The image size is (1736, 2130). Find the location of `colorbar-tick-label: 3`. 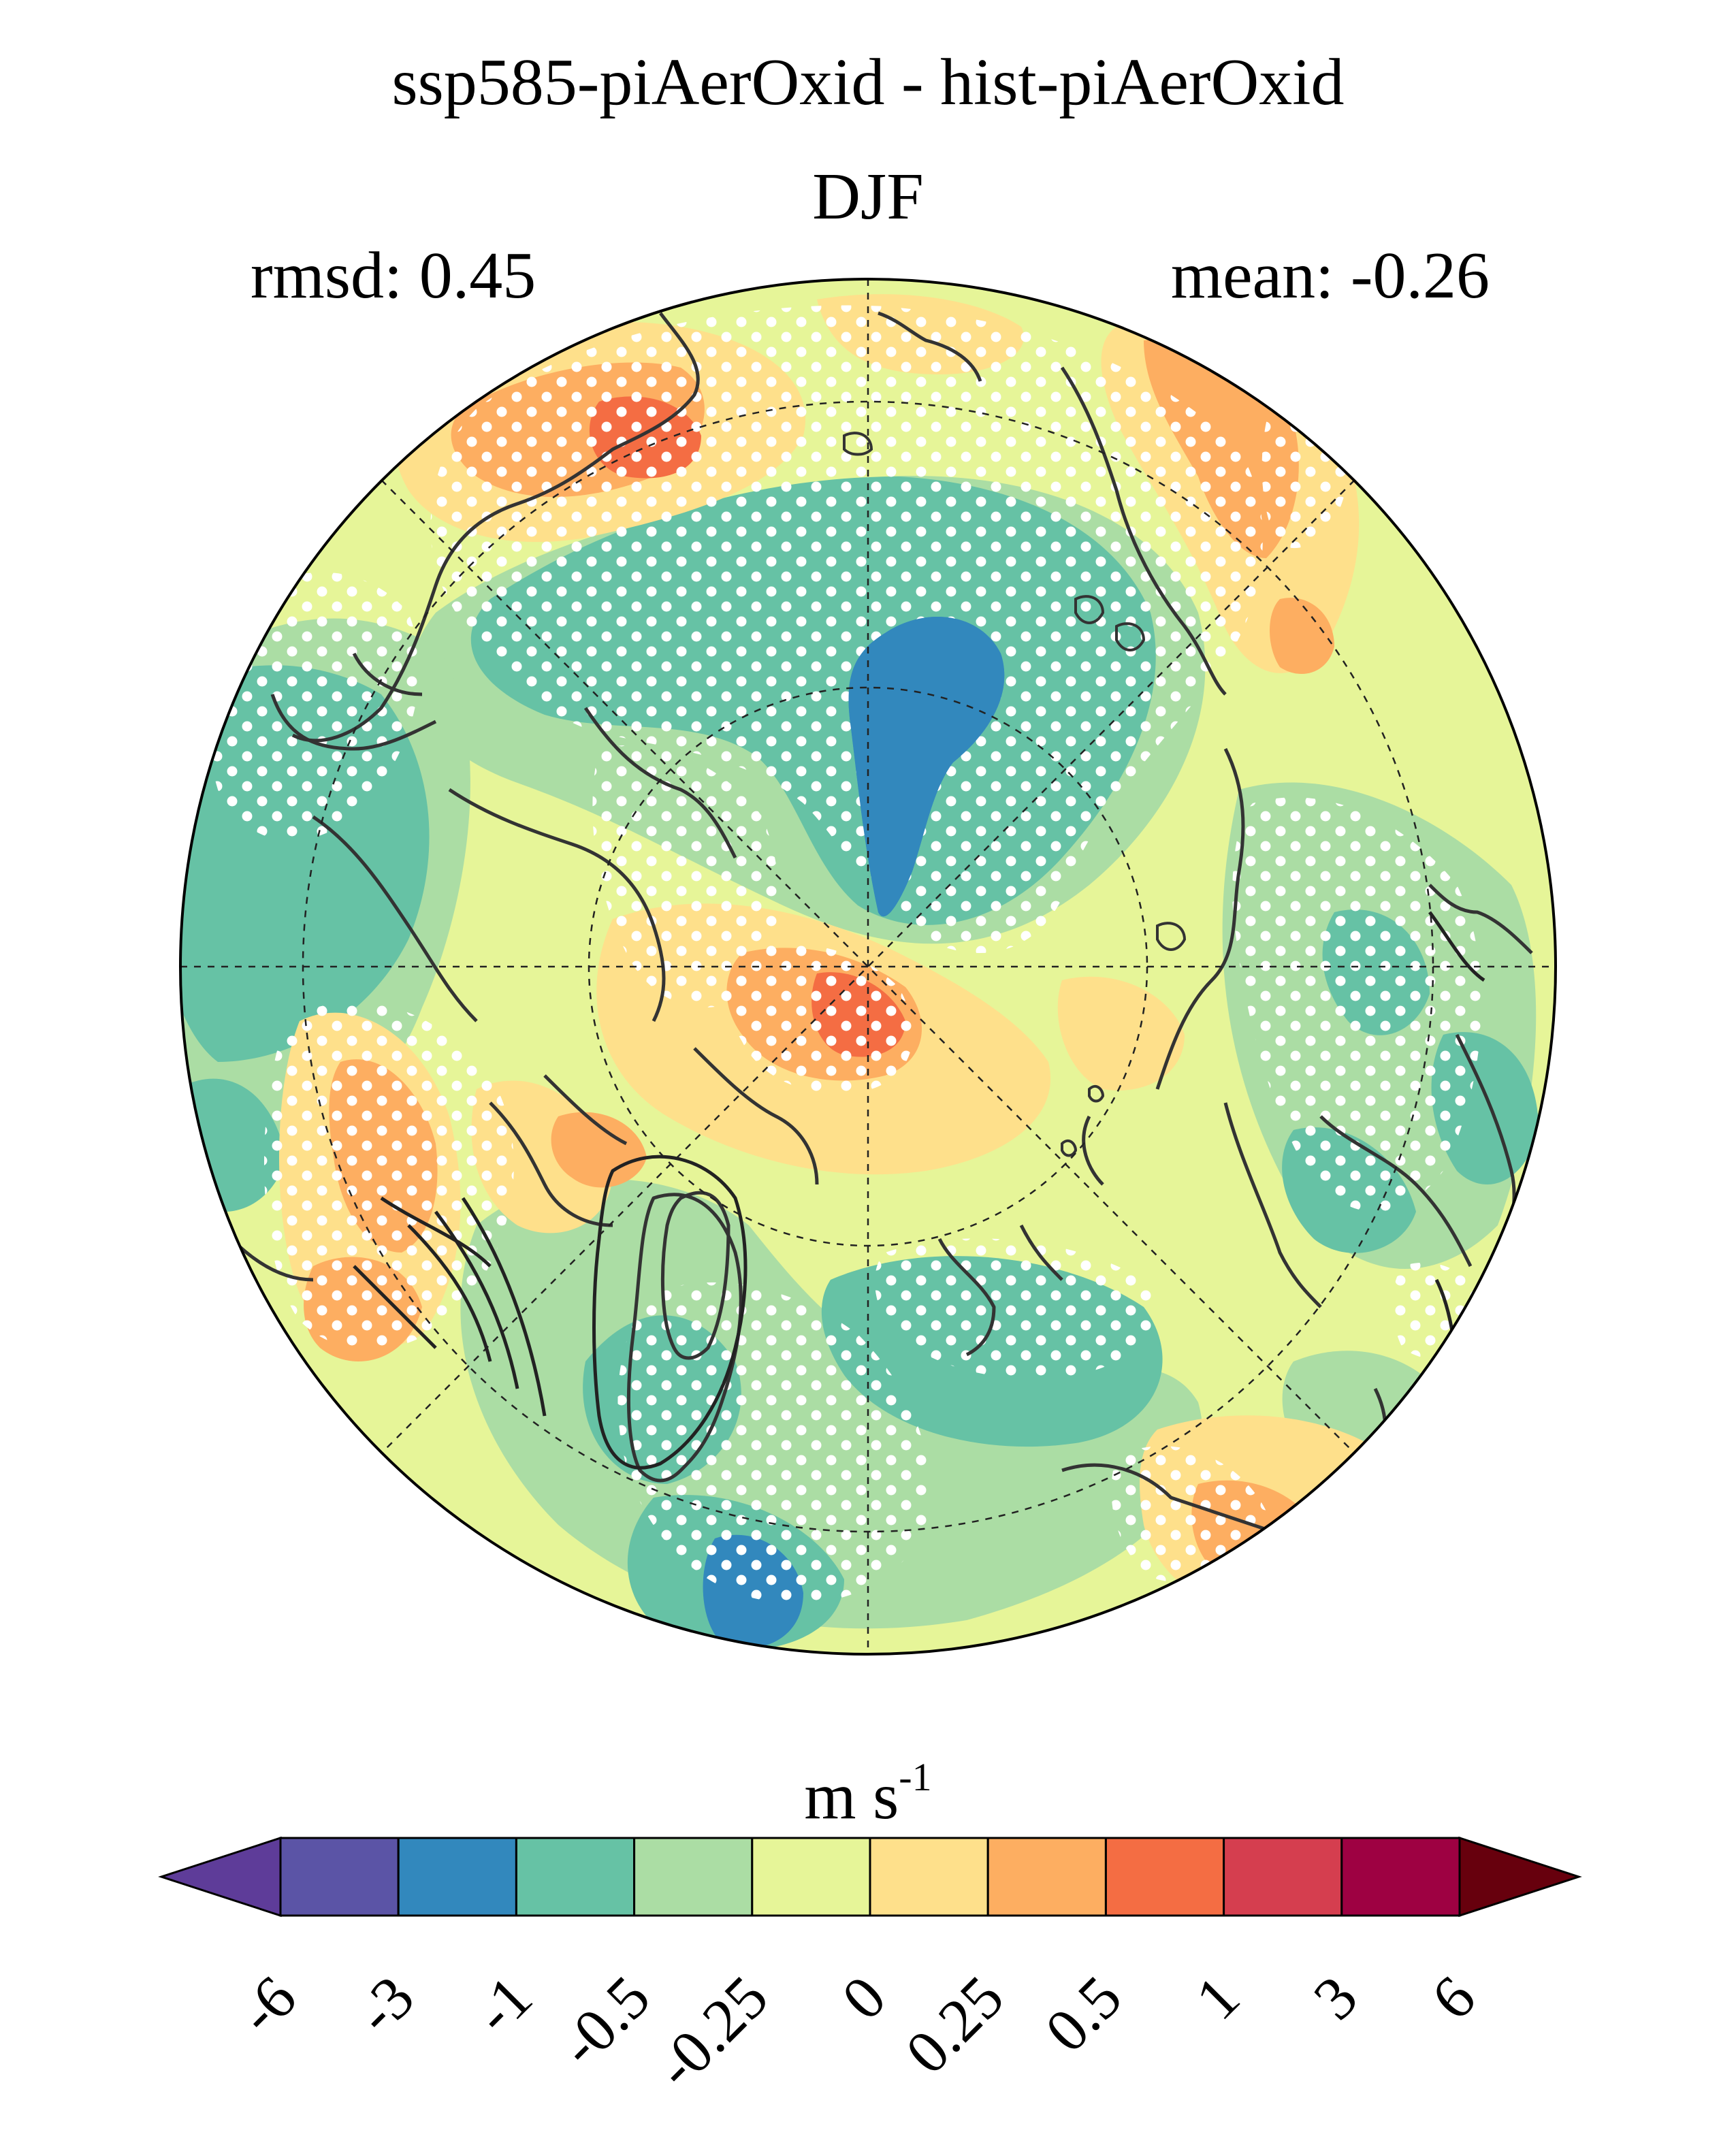

colorbar-tick-label: 3 is located at coordinates (1335, 1998).